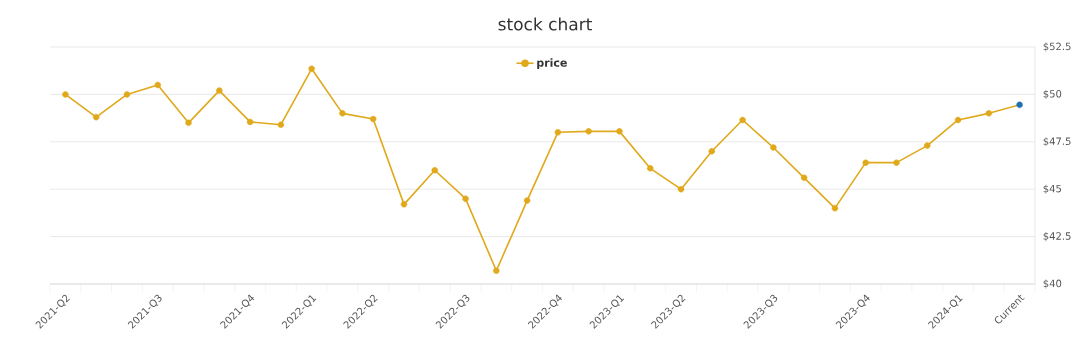 This screenshot has width=1091, height=350. What do you see at coordinates (1052, 284) in the screenshot?
I see `y-tick-label: $40` at bounding box center [1052, 284].